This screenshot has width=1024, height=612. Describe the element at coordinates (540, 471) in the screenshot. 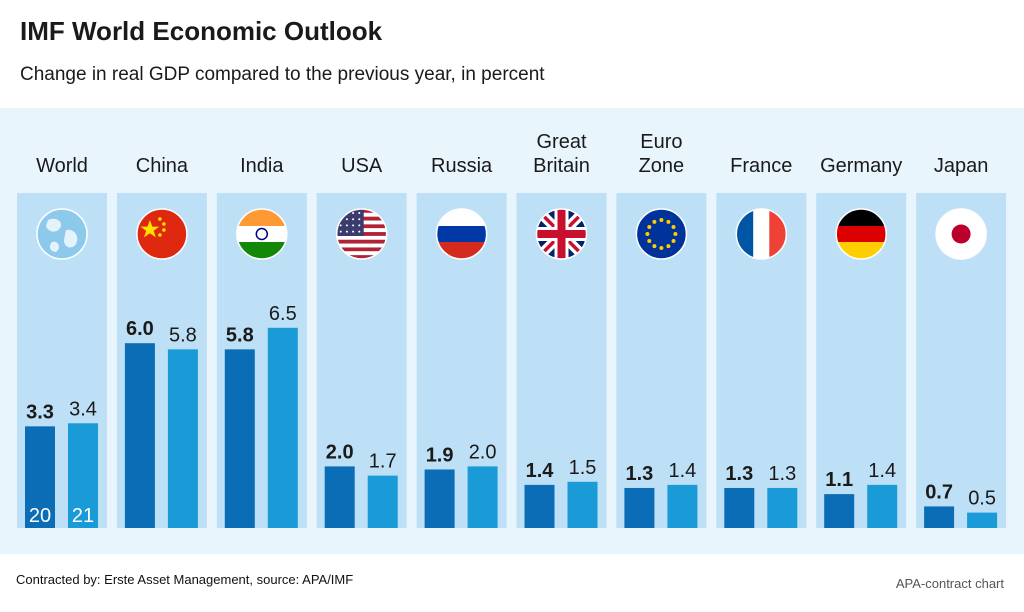

I see `value-label-great-britain-20: 1.4` at that location.